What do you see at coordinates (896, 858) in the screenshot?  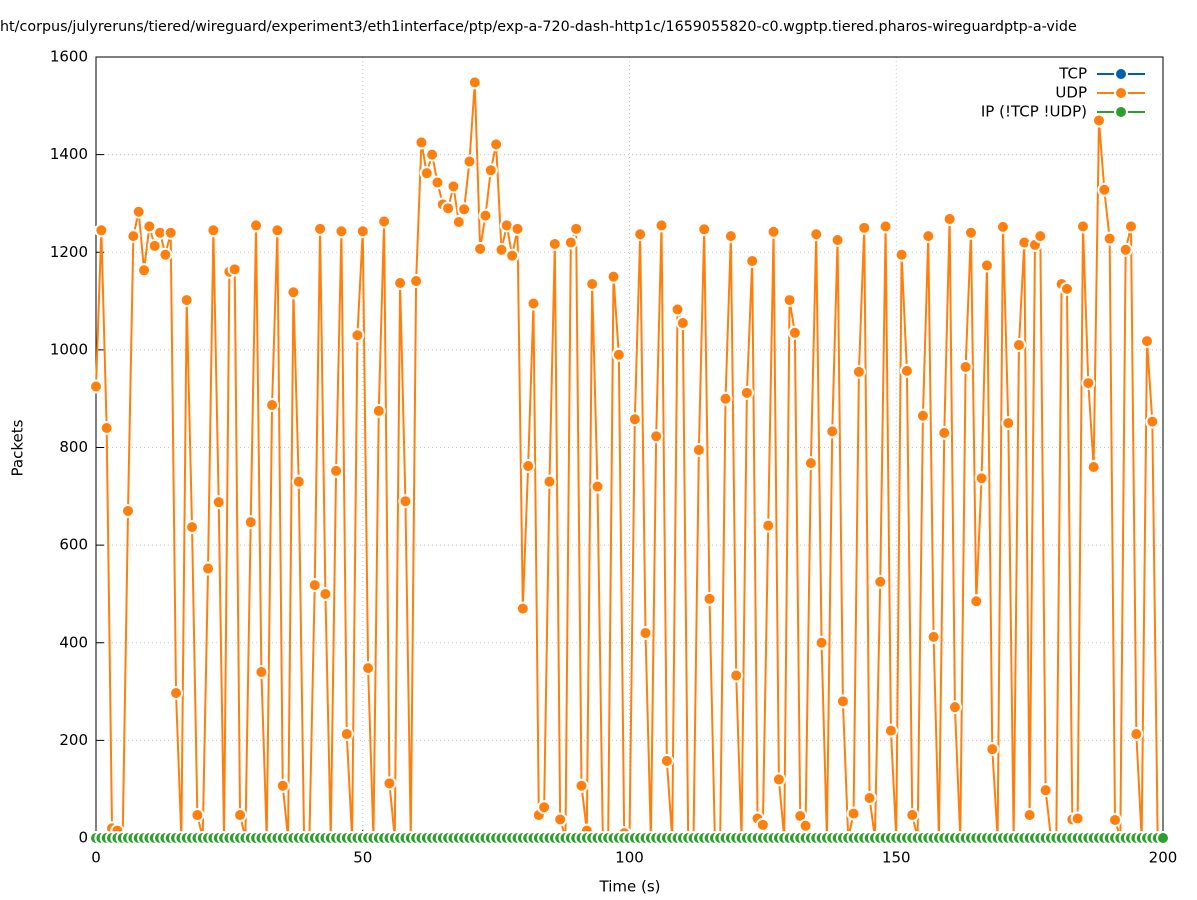 I see `x-tick-label: 150` at bounding box center [896, 858].